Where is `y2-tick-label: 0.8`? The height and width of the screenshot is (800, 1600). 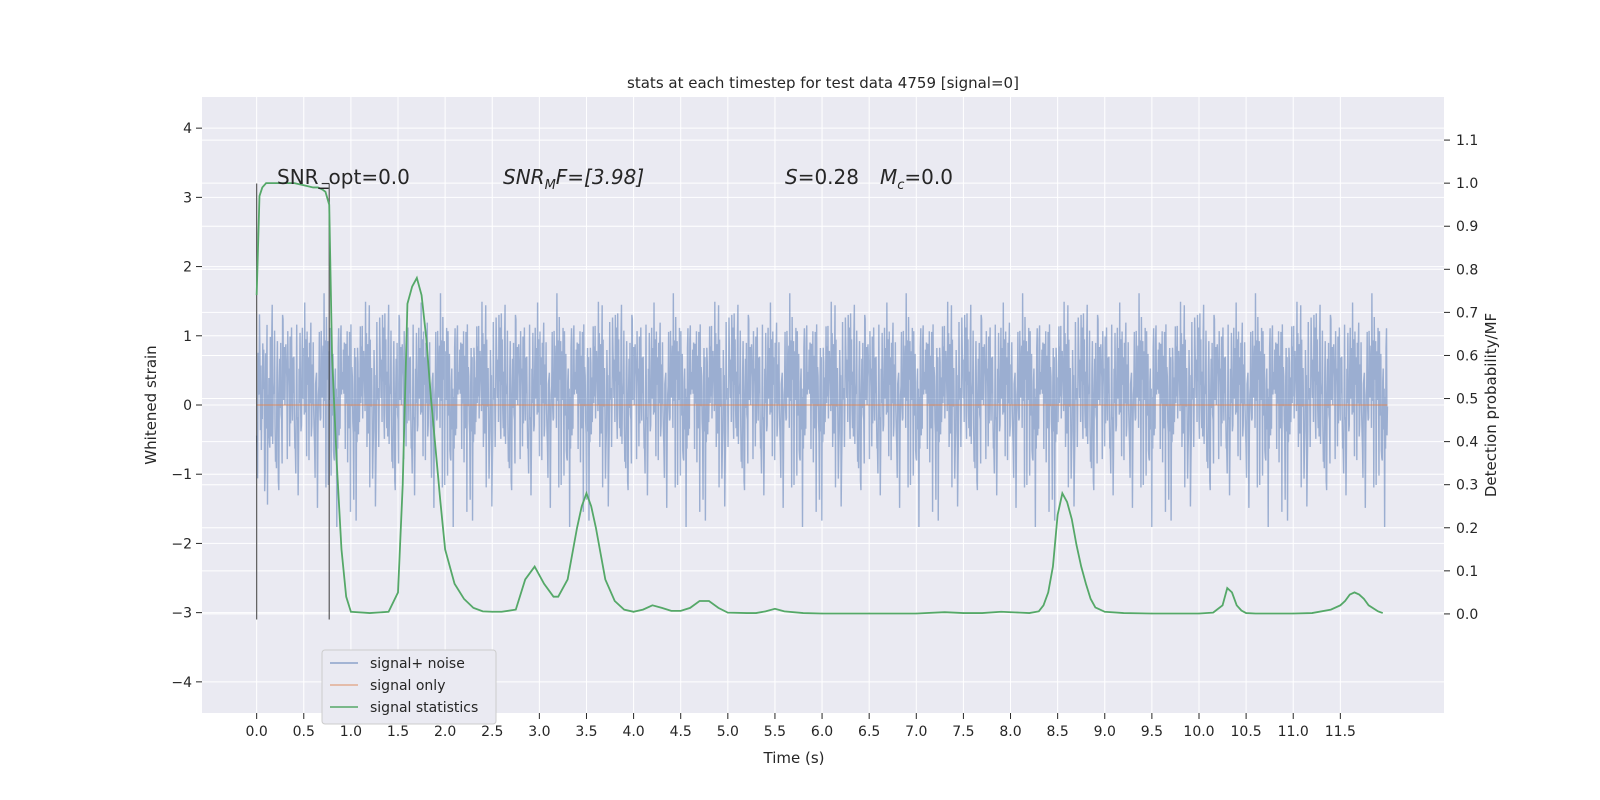 y2-tick-label: 0.8 is located at coordinates (1467, 270).